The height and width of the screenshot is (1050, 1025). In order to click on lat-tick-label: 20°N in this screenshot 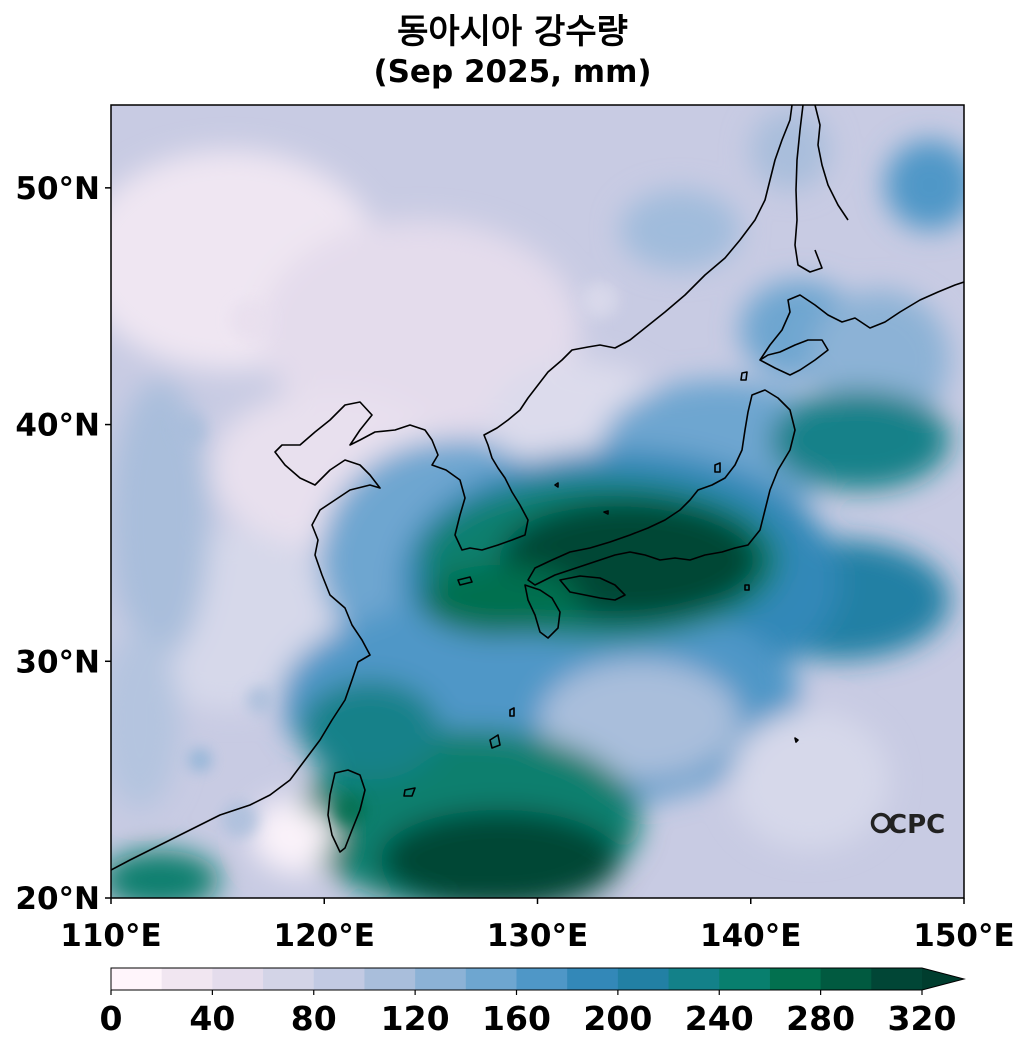, I will do `click(57, 899)`.